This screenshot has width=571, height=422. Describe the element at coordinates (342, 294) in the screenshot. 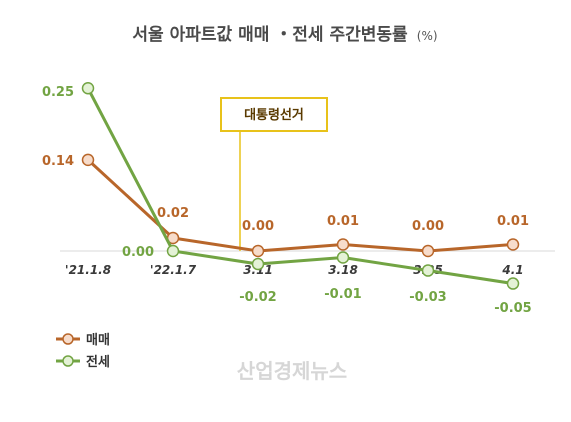

I see `data-label: -0.01` at that location.